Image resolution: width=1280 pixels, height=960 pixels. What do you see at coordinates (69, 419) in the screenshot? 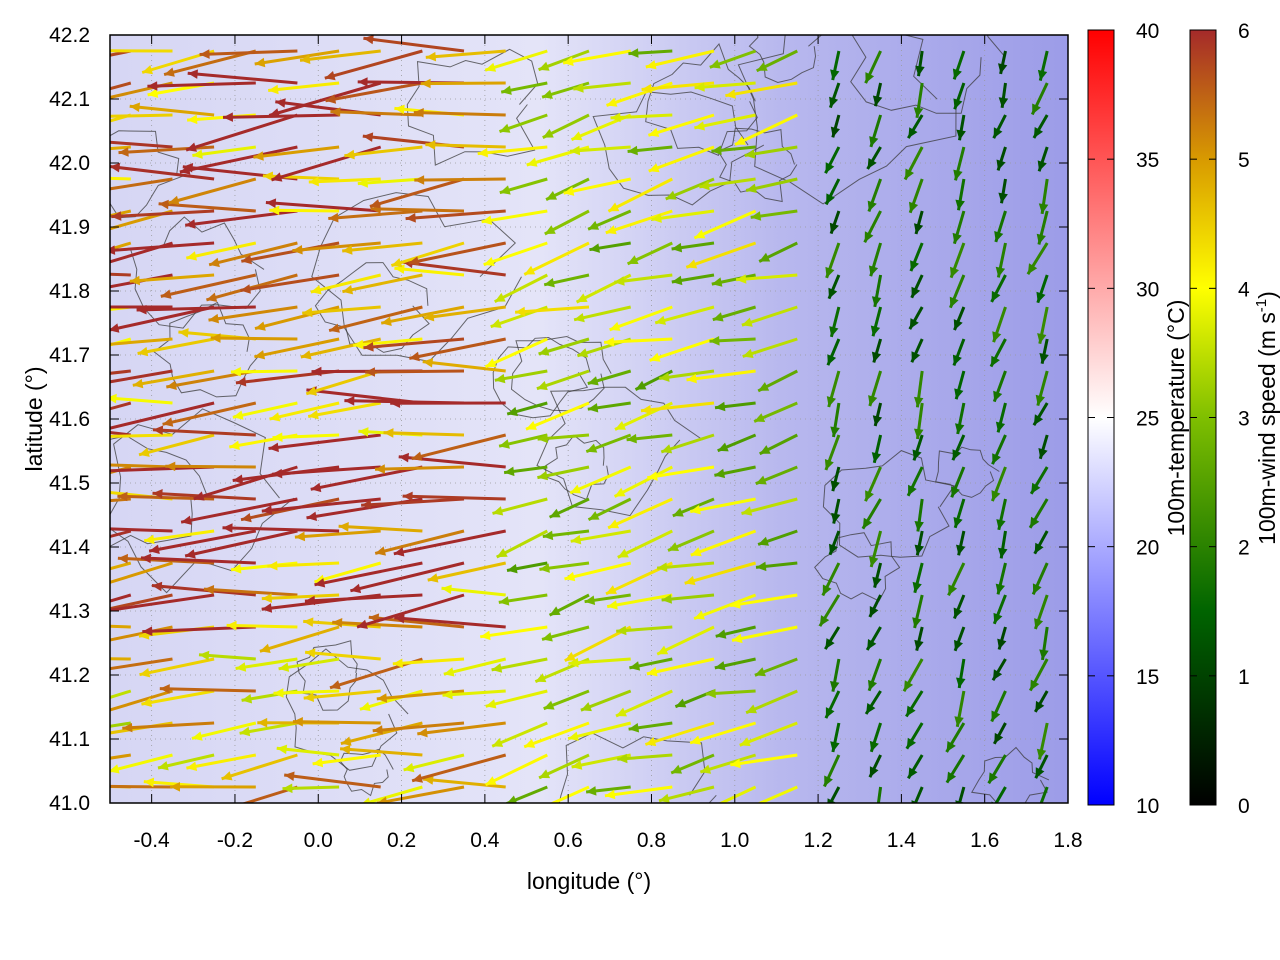
I see `y-tick-label: 41.6` at bounding box center [69, 419].